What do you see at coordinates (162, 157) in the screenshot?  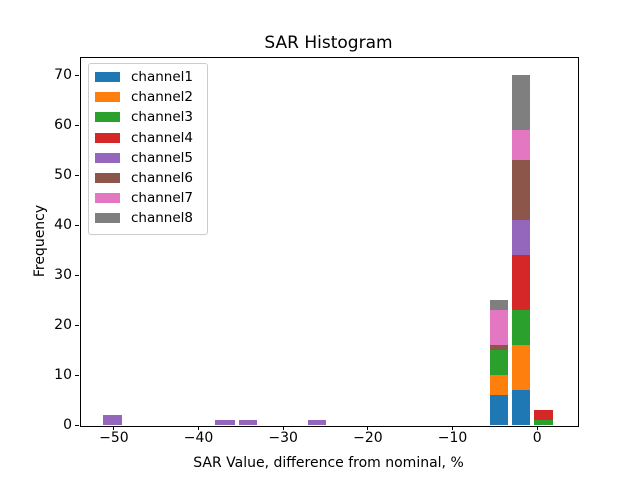 I see `legend-label: channel5` at bounding box center [162, 157].